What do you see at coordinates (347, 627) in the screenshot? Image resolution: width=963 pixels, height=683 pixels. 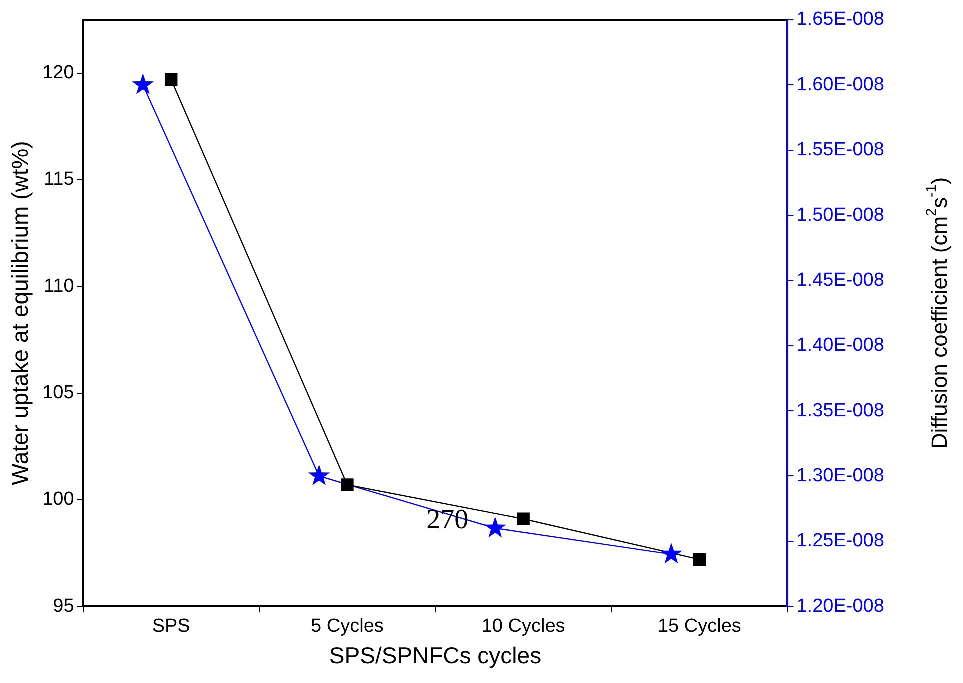 I see `x-tick-label: 5 Cycles` at bounding box center [347, 627].